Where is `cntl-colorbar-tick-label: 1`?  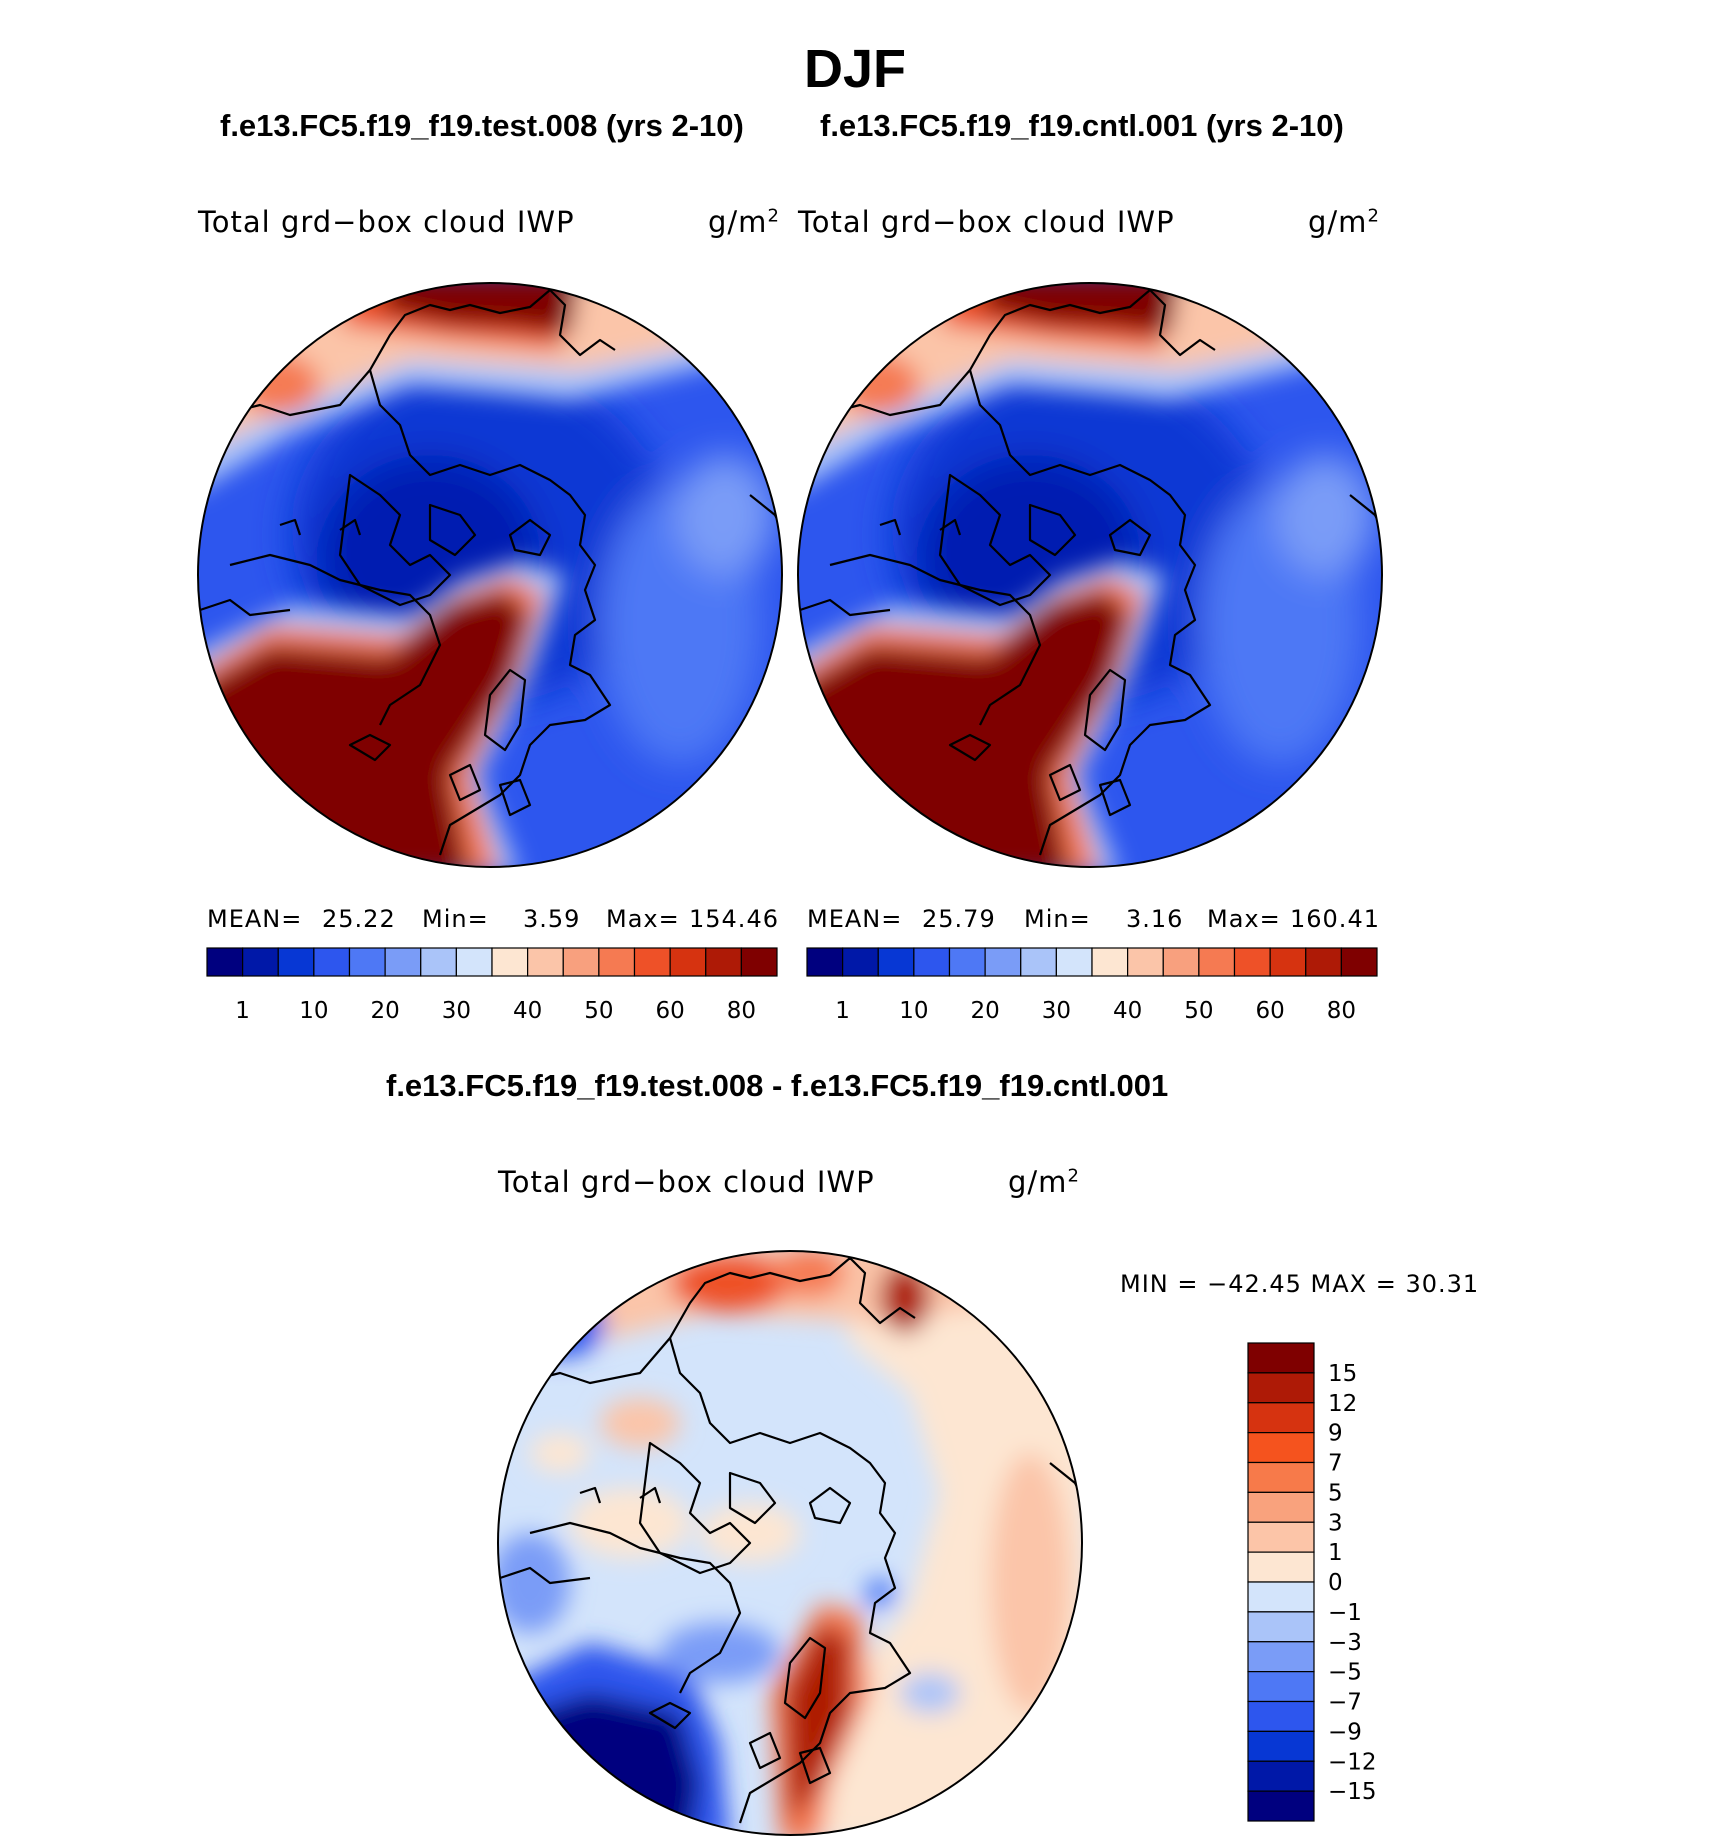 cntl-colorbar-tick-label: 1 is located at coordinates (842, 1011).